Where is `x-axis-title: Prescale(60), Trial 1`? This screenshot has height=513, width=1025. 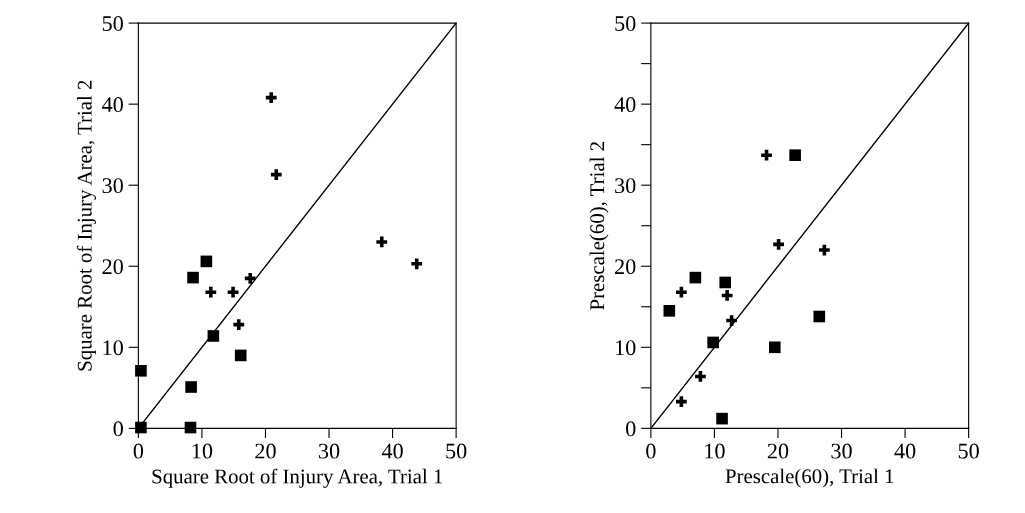
x-axis-title: Prescale(60), Trial 1 is located at coordinates (809, 478).